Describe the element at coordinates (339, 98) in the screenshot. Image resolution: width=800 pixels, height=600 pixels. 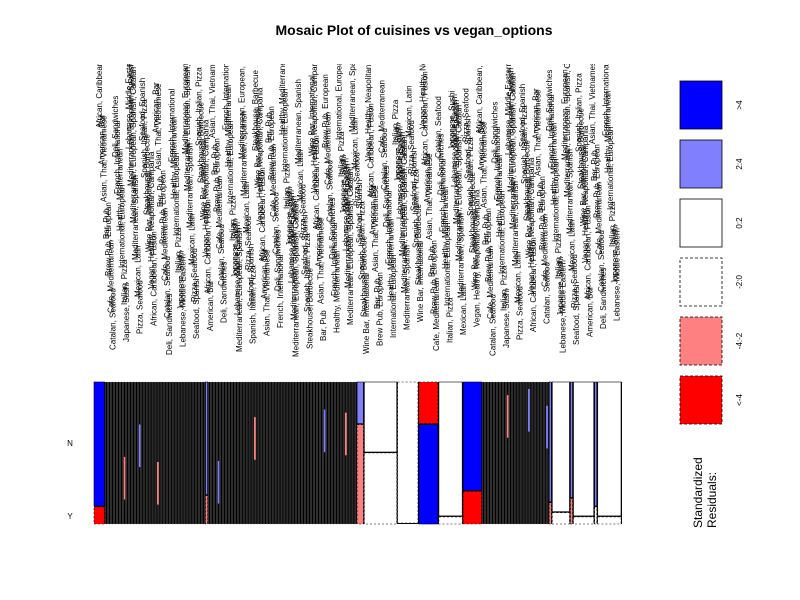
I see `column-label: International, European` at that location.